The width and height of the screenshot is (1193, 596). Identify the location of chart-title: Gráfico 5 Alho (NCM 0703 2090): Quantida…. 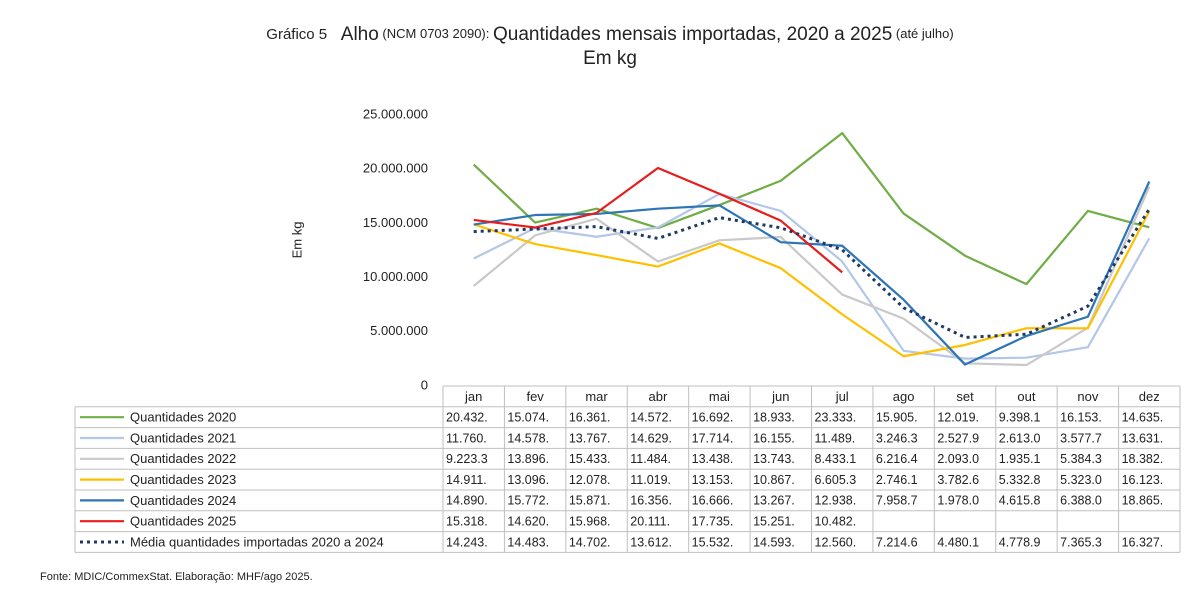
(609, 34).